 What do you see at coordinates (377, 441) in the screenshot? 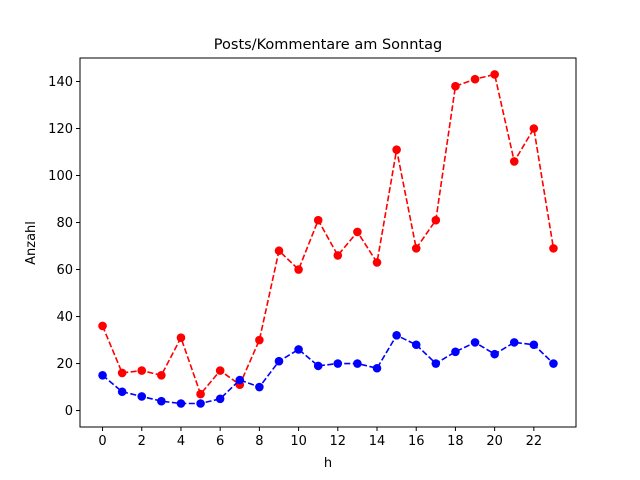
I see `x-tick-label: 14` at bounding box center [377, 441].